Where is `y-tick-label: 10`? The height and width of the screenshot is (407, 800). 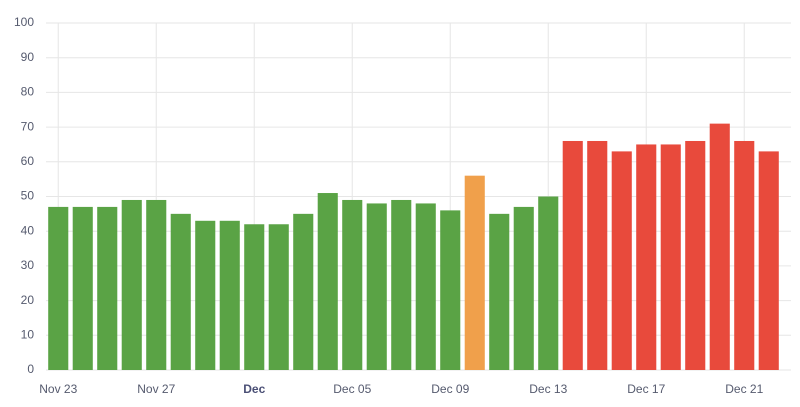 y-tick-label: 10 is located at coordinates (28, 334).